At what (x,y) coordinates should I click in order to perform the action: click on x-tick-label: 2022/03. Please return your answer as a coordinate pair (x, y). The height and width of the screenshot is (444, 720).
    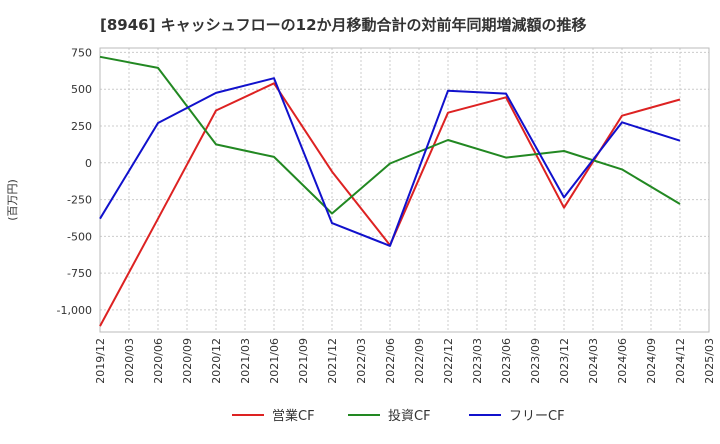
    Looking at the image, I should click on (361, 361).